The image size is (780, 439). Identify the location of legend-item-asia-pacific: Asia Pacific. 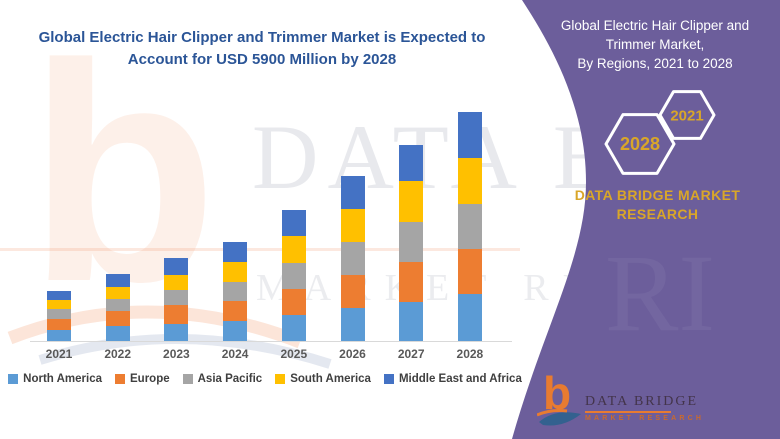
(222, 379).